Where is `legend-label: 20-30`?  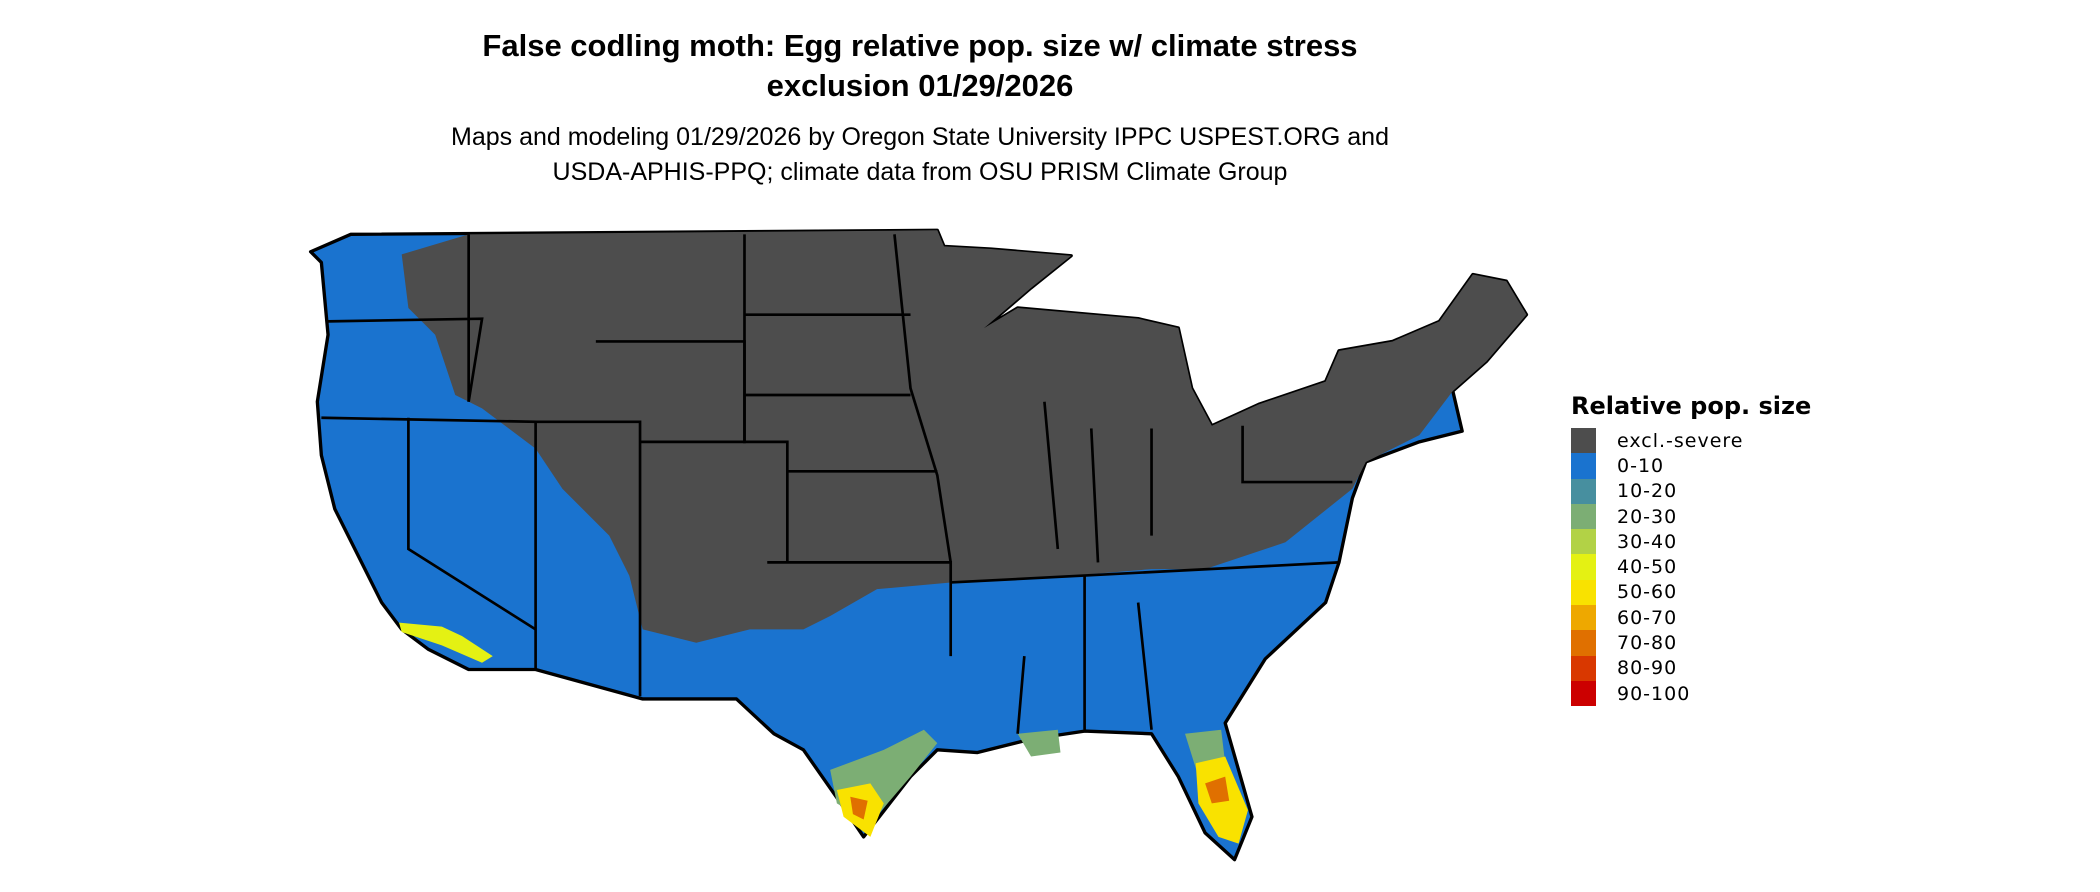 legend-label: 20-30 is located at coordinates (1647, 516).